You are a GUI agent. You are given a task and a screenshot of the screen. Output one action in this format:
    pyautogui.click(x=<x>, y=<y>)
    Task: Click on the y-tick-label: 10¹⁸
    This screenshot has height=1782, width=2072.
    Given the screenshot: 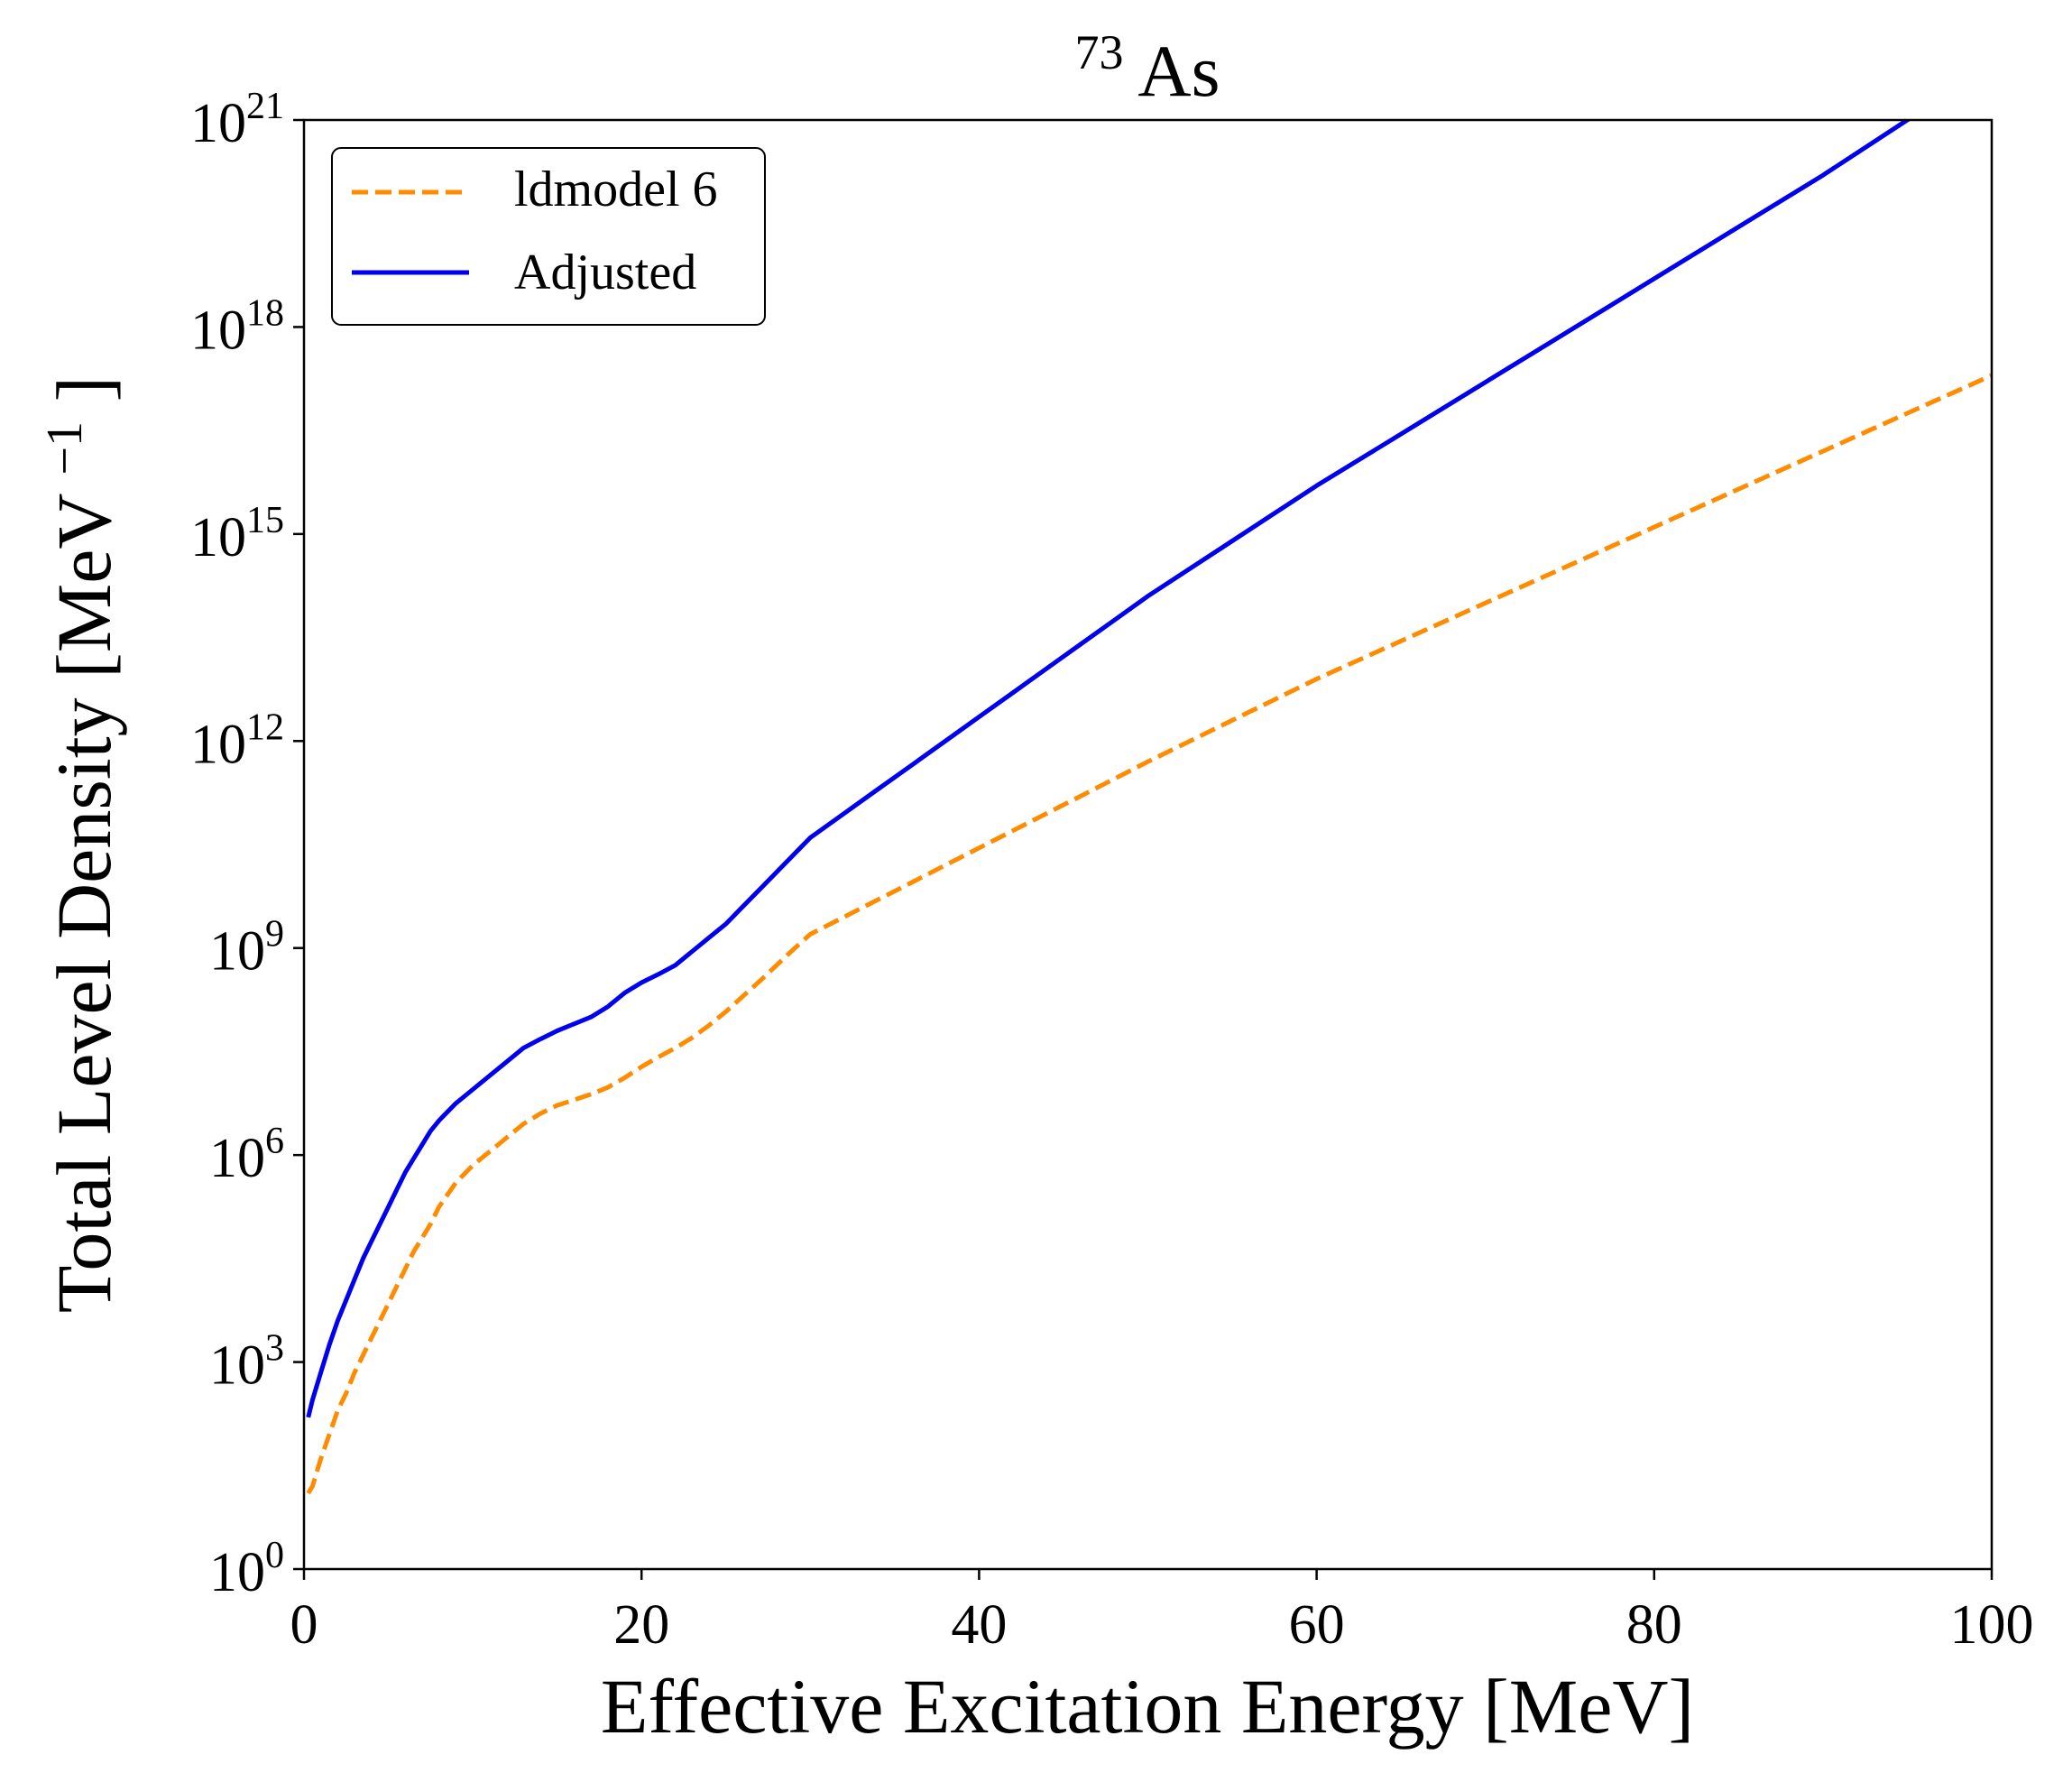 What is the action you would take?
    pyautogui.click(x=237, y=326)
    